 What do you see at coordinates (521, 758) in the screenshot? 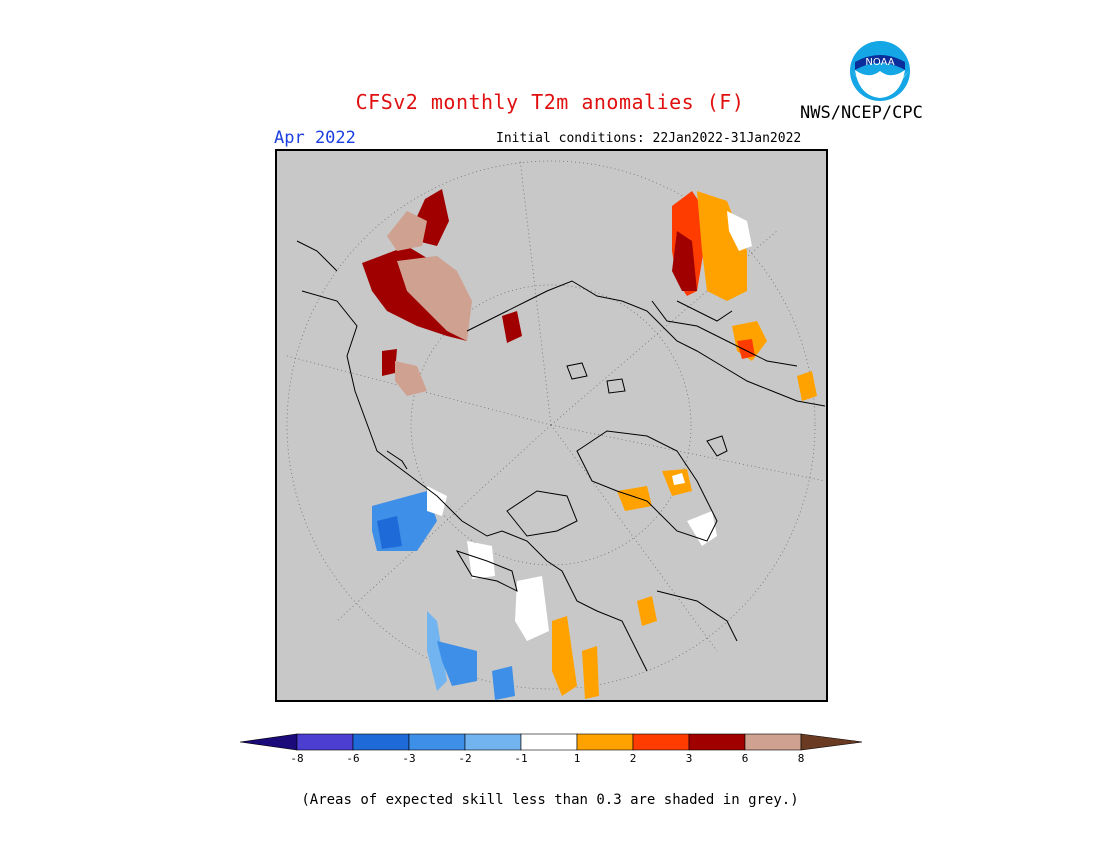
I see `colorbar-tick-label: -1` at bounding box center [521, 758].